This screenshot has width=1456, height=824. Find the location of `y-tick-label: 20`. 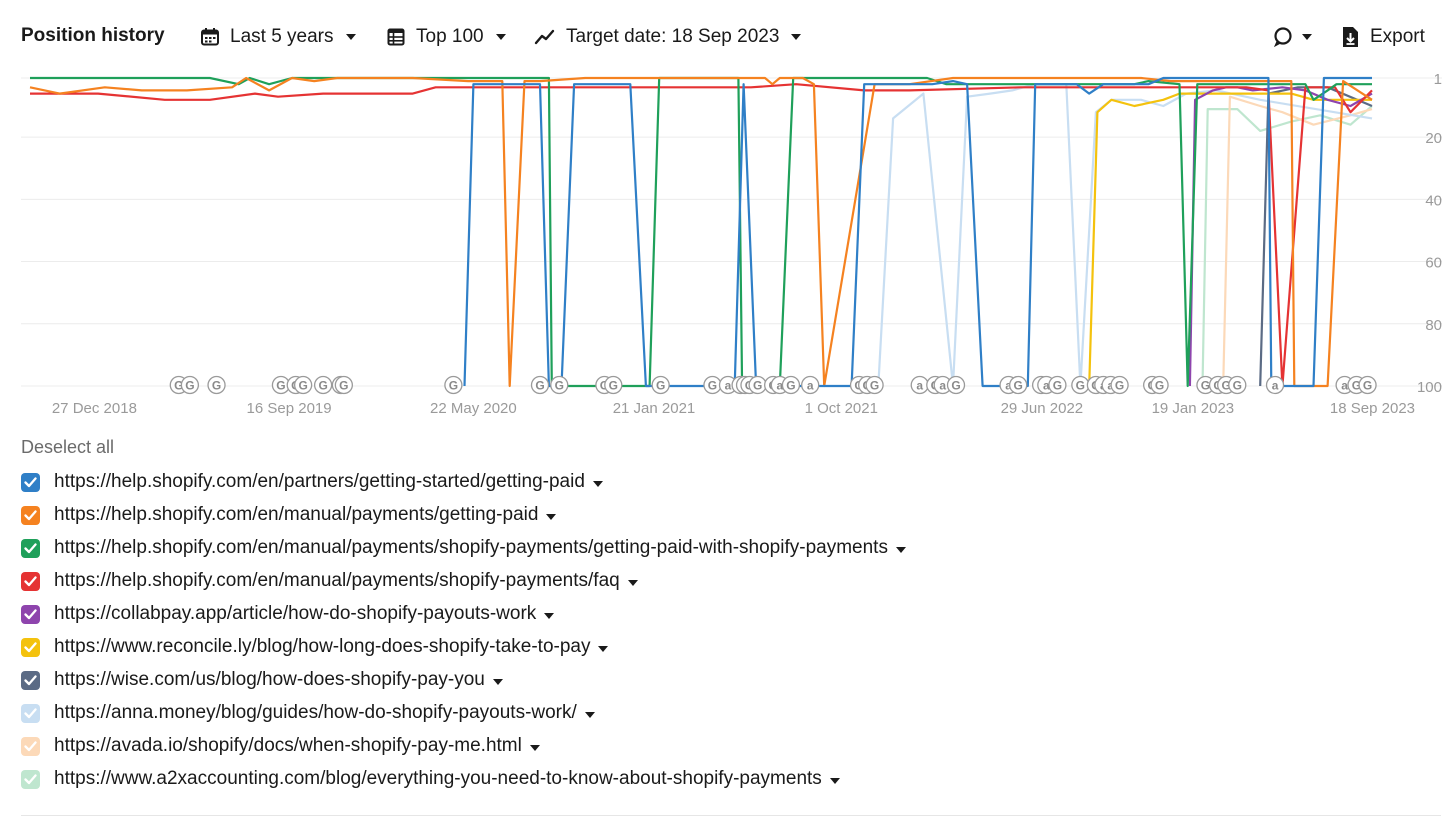

y-tick-label: 20 is located at coordinates (1433, 138).